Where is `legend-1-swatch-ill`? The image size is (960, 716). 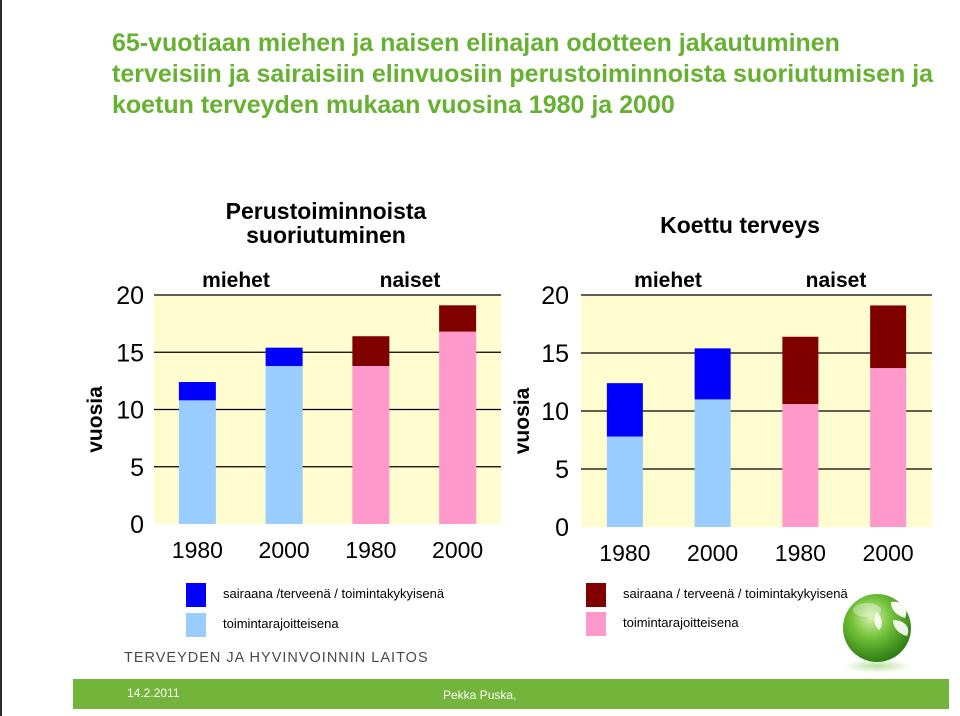 legend-1-swatch-ill is located at coordinates (196, 595).